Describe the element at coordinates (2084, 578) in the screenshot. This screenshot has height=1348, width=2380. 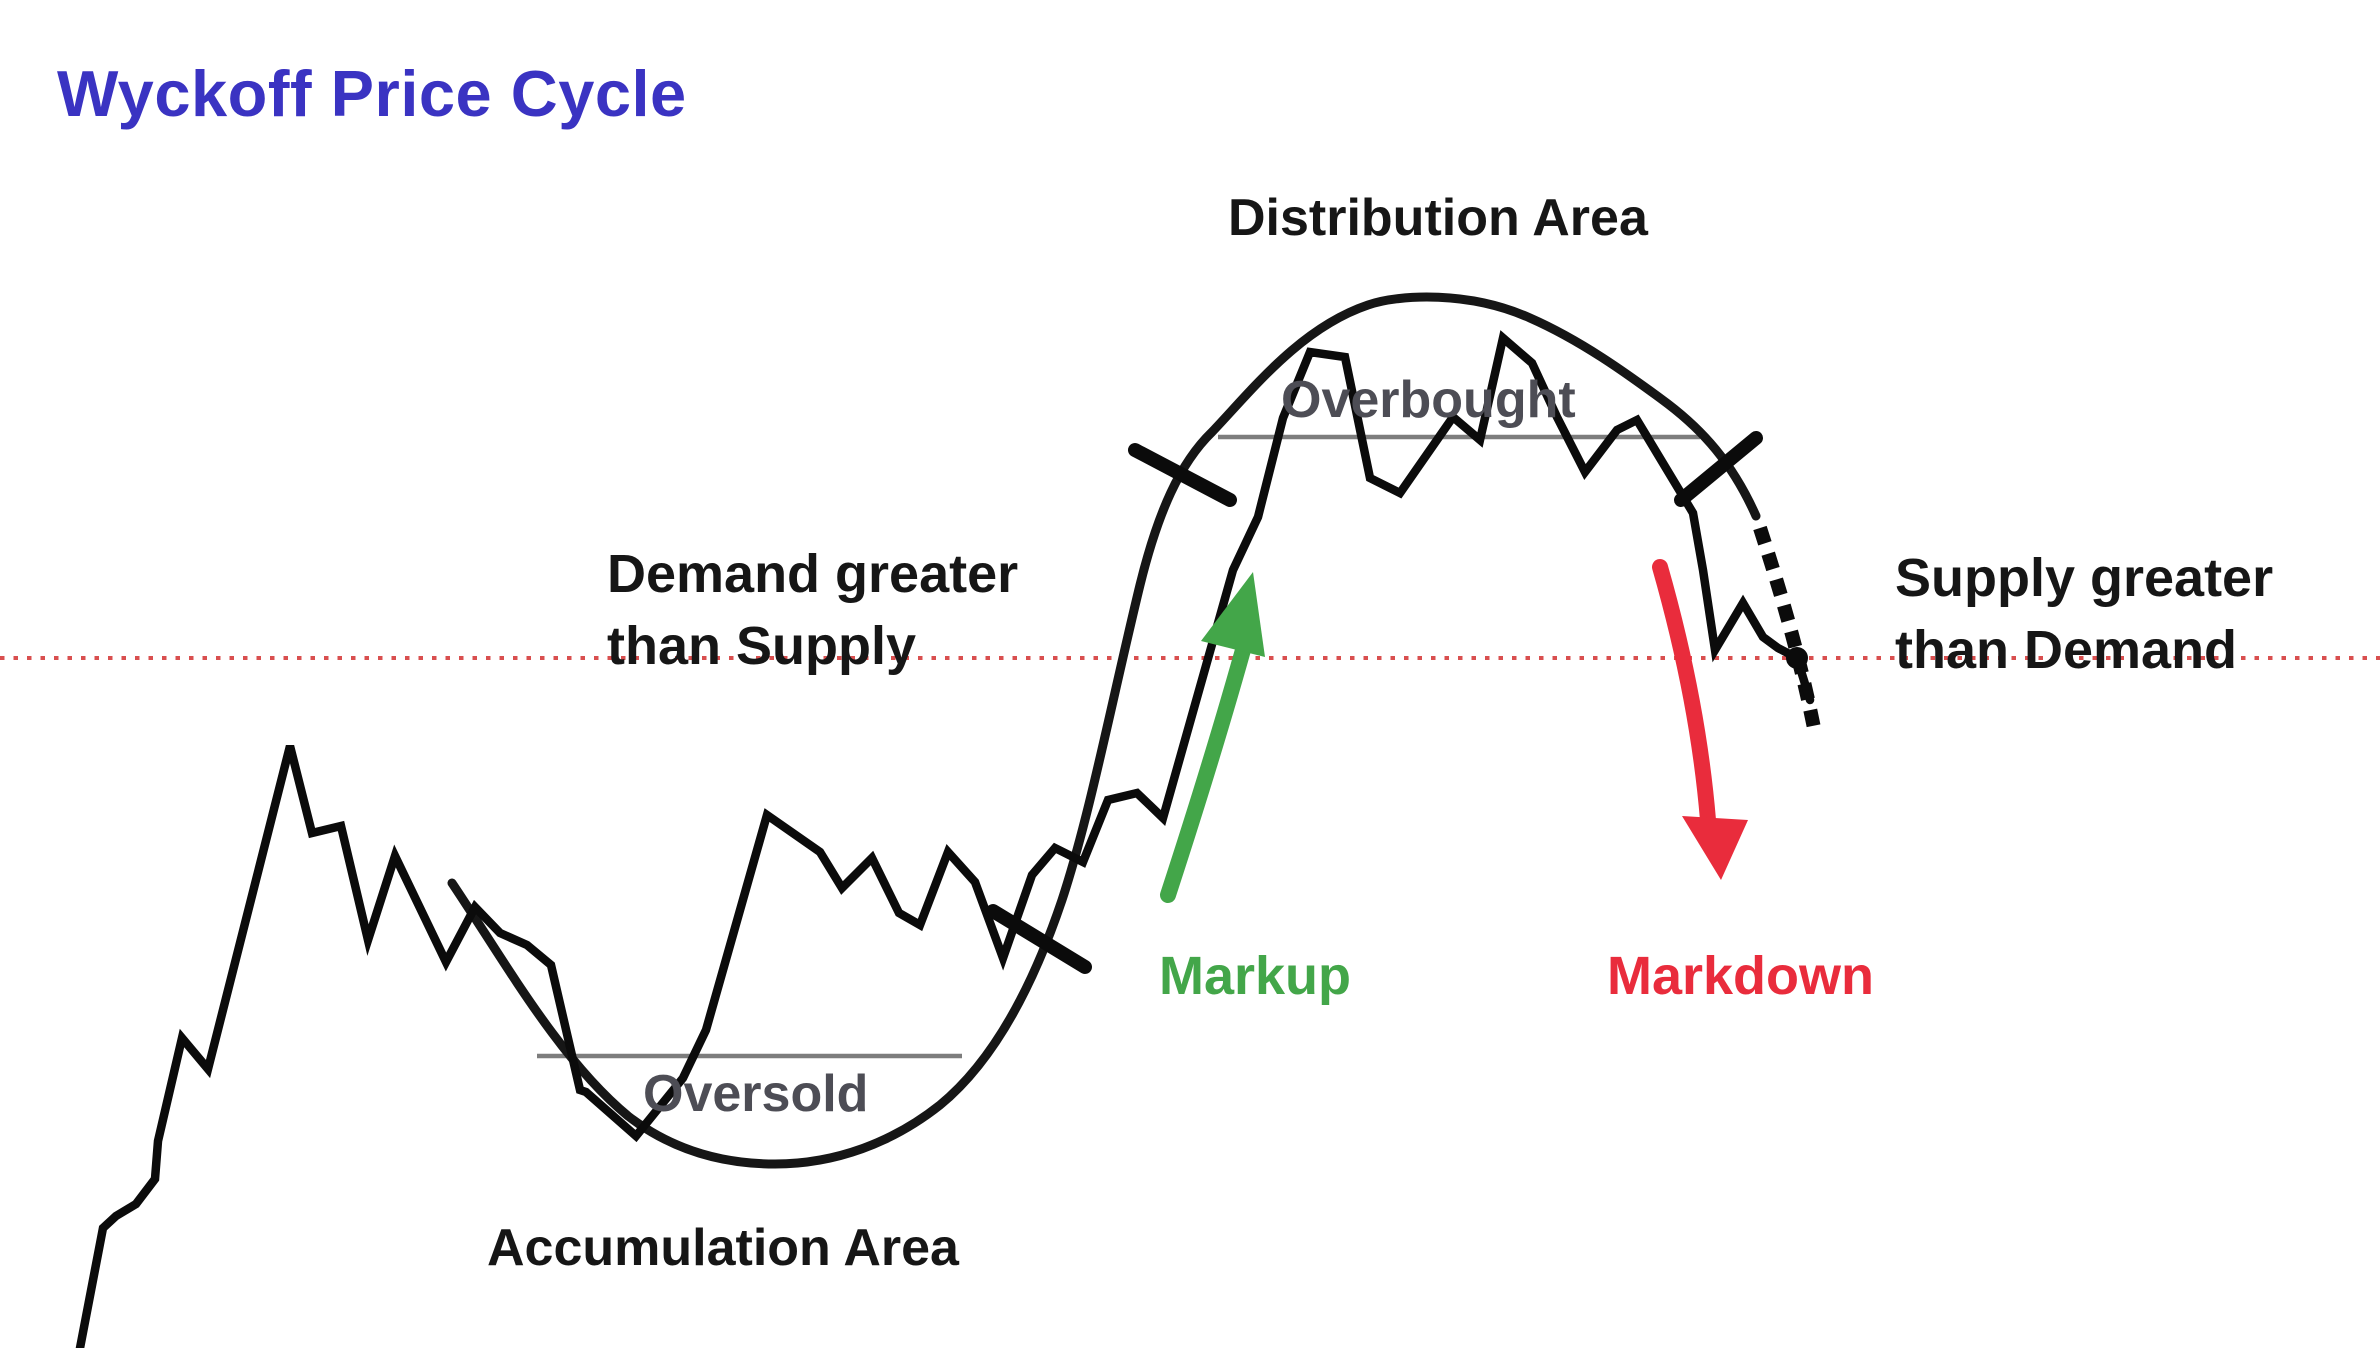
I see `supply-greater-line1: Supply greater` at that location.